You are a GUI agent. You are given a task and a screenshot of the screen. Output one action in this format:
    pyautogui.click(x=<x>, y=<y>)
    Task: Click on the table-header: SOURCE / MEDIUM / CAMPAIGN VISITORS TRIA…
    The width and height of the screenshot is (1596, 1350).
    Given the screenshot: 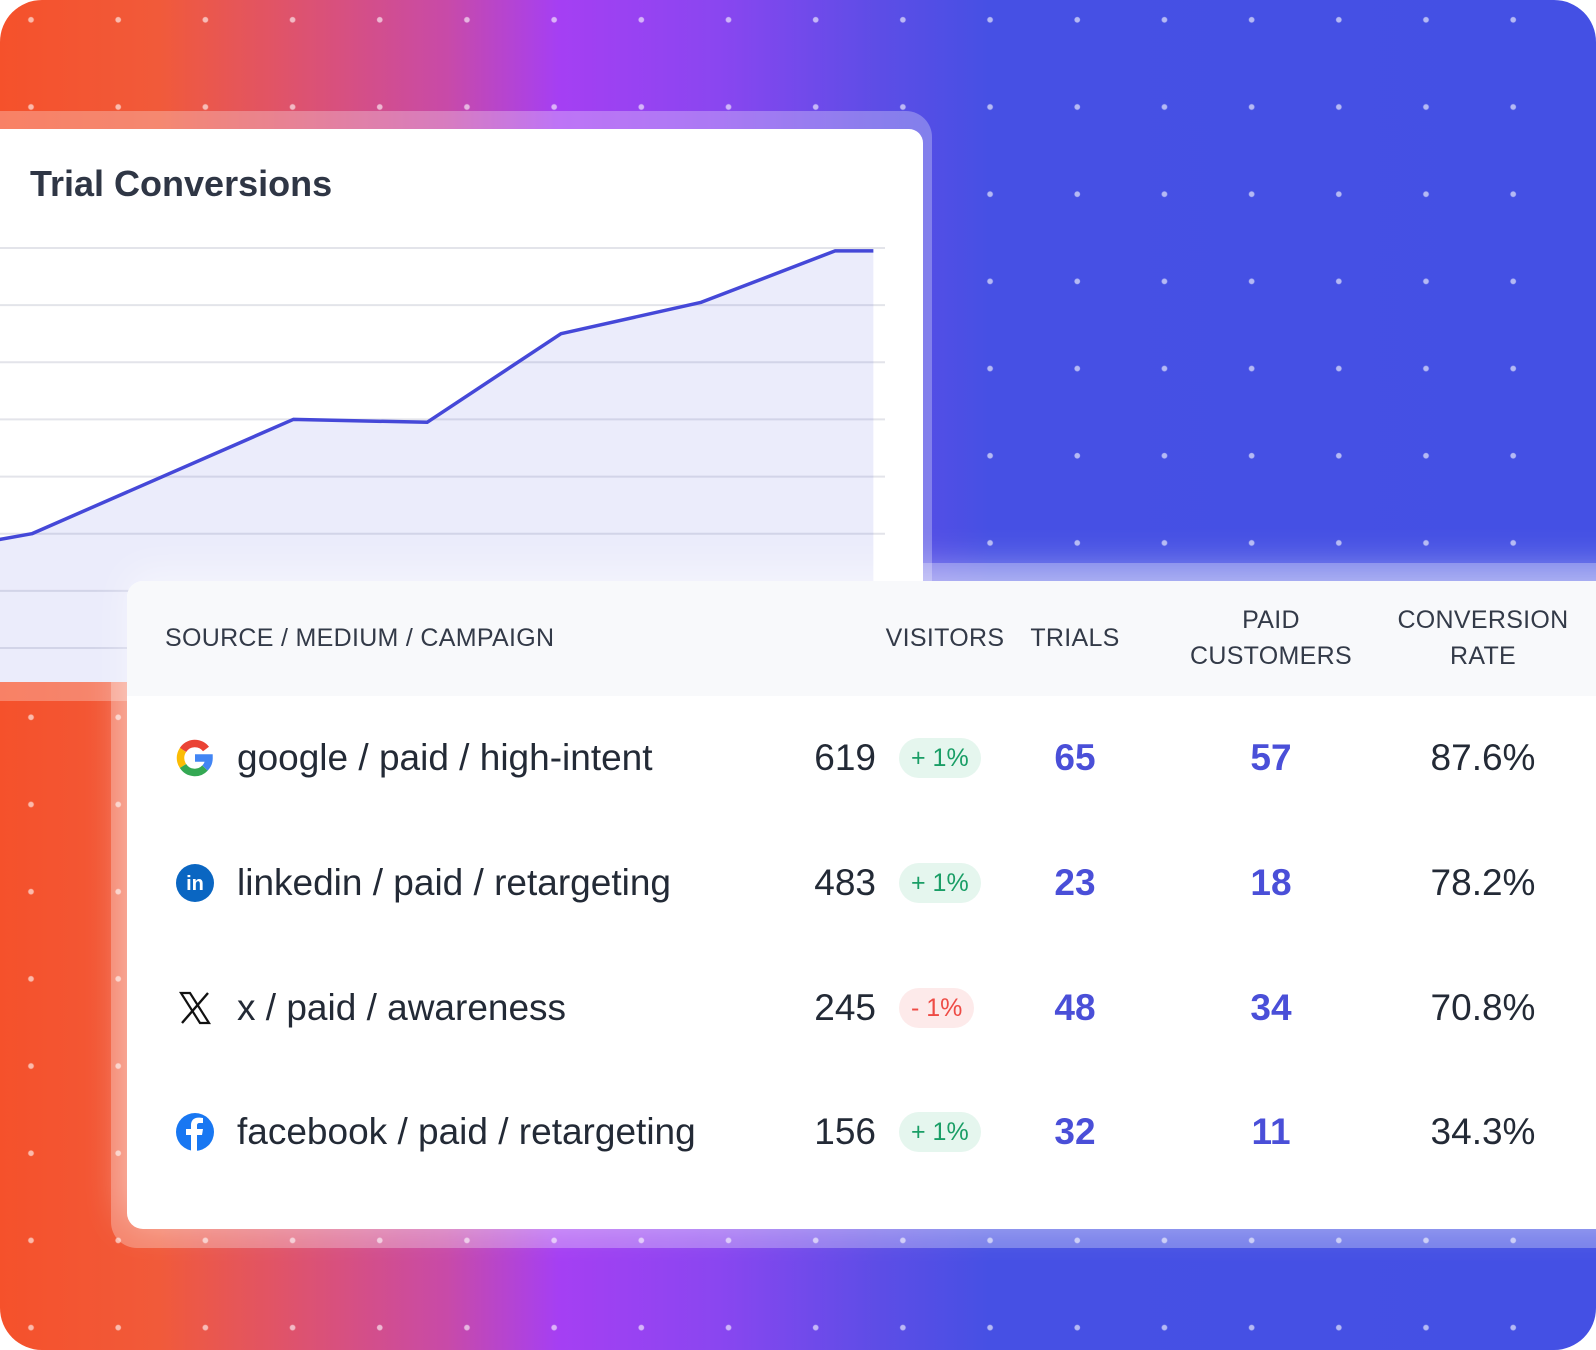 What is the action you would take?
    pyautogui.click(x=861, y=638)
    